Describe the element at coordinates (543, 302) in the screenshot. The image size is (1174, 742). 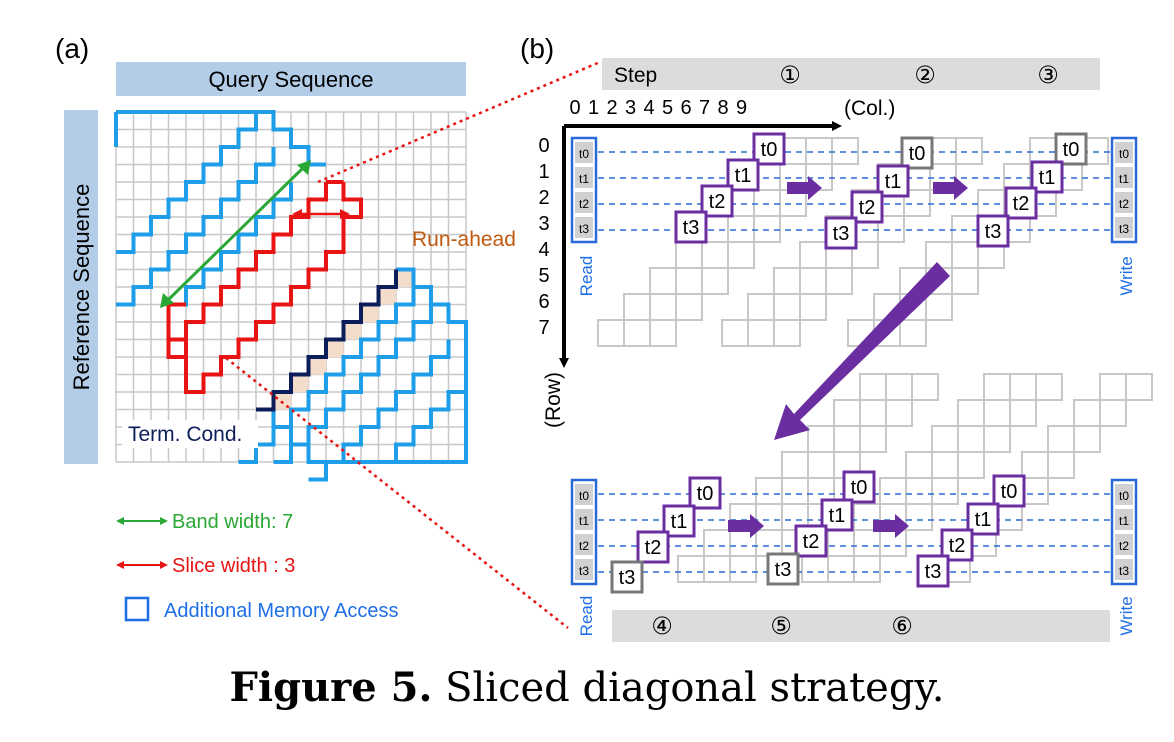
I see `row-tick: 6` at that location.